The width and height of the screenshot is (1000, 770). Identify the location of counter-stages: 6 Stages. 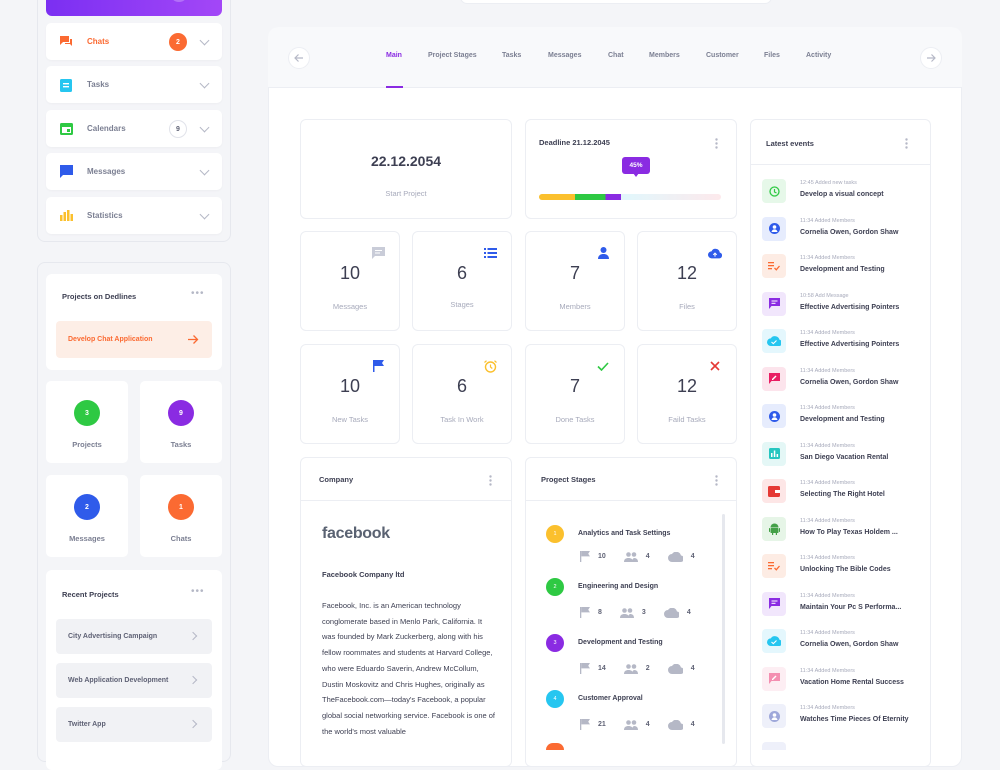
(462, 281).